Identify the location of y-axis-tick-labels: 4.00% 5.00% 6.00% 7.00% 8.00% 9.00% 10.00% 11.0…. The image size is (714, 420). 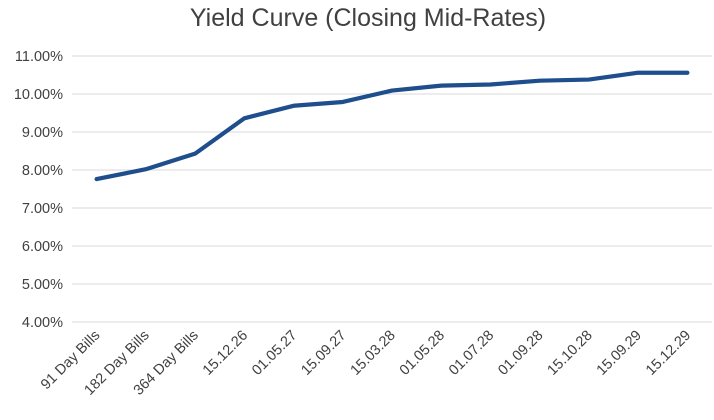
(38, 190).